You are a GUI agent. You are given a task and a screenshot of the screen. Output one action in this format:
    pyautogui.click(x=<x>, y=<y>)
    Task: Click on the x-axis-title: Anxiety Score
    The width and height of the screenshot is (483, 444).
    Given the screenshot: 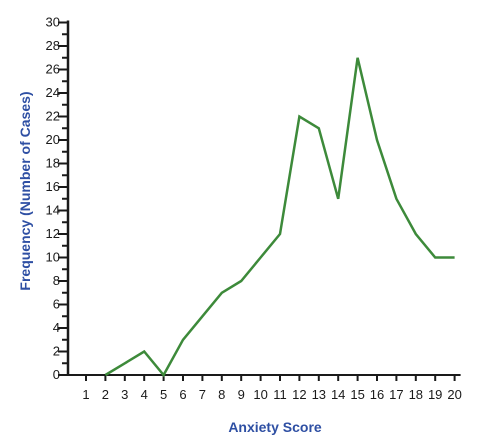 What is the action you would take?
    pyautogui.click(x=275, y=427)
    